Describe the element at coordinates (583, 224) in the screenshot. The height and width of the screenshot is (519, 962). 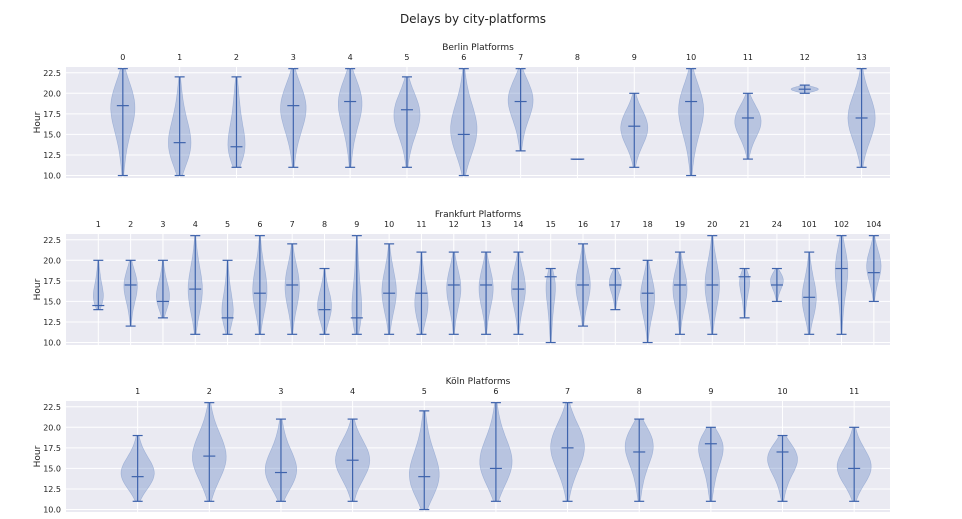
I see `x-tick-label: 16` at that location.